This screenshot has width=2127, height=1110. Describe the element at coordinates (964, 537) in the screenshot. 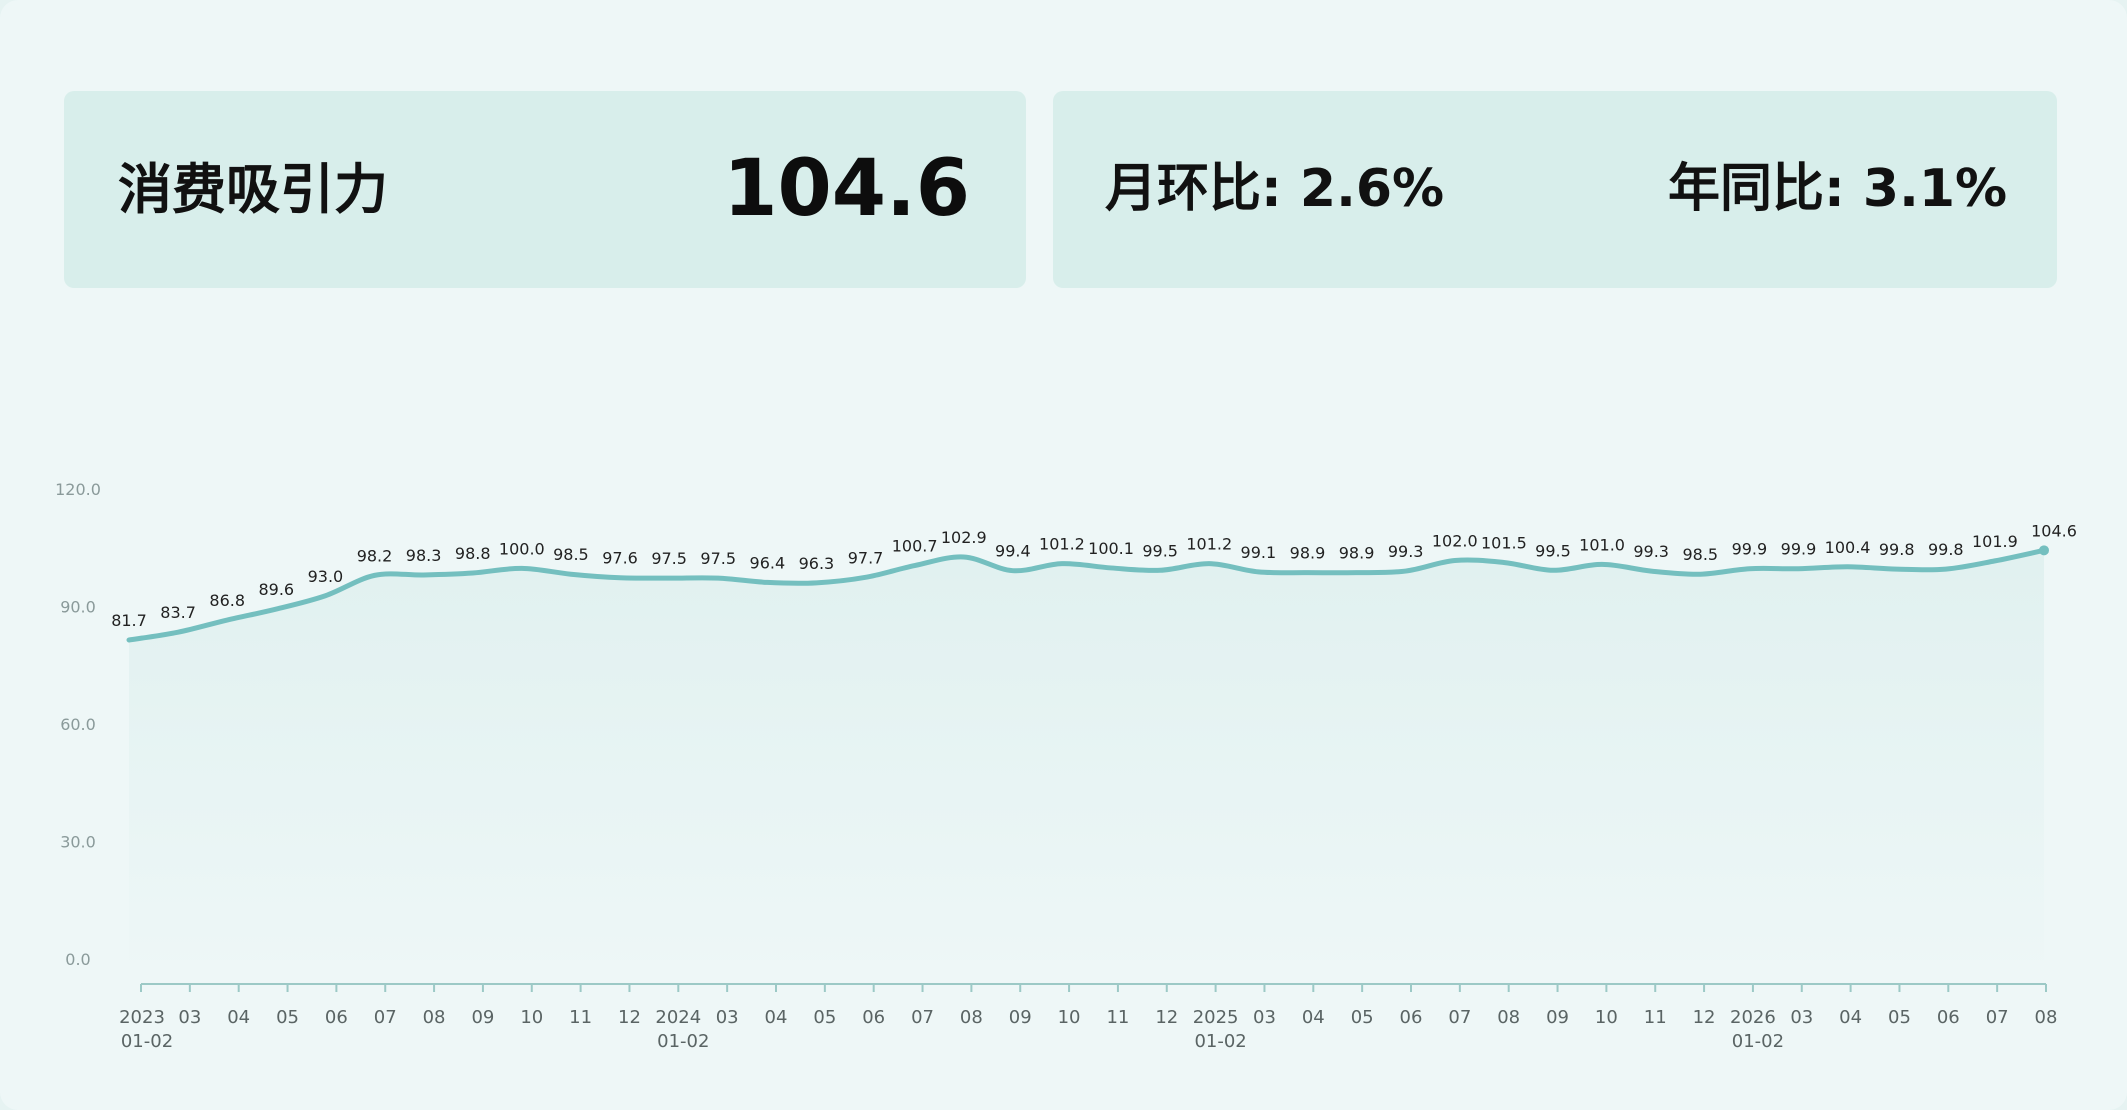

I see `data-label: 102.9` at that location.